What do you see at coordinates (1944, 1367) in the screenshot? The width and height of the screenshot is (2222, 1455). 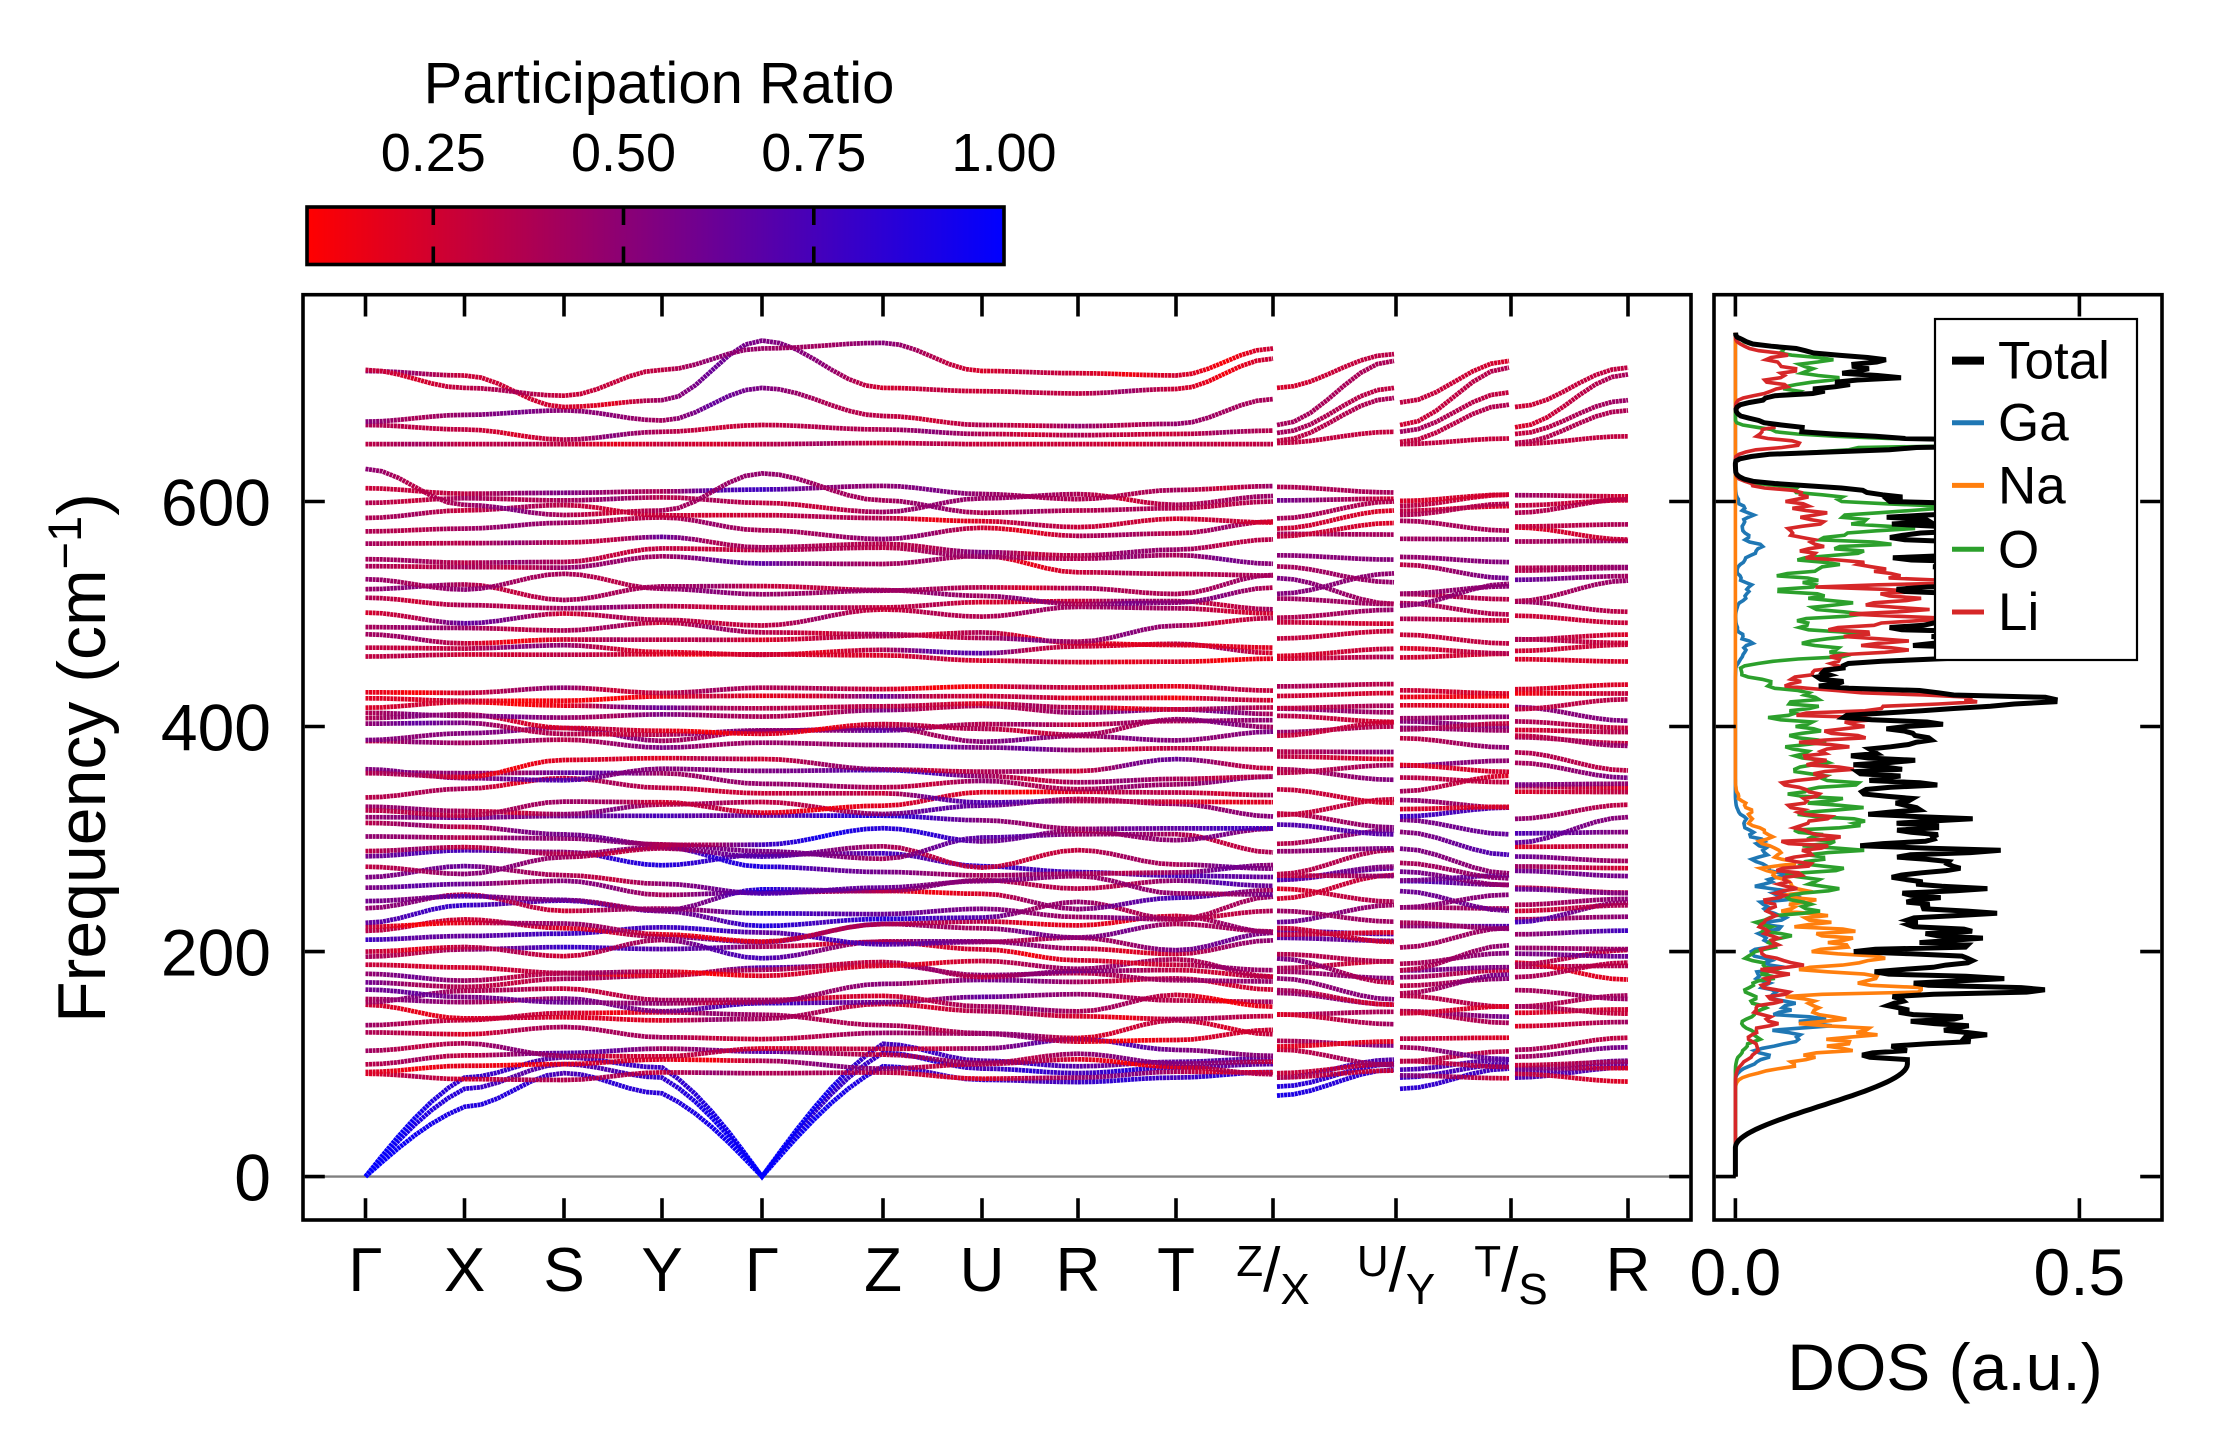 I see `svg-text: DOS (a.u.)` at bounding box center [1944, 1367].